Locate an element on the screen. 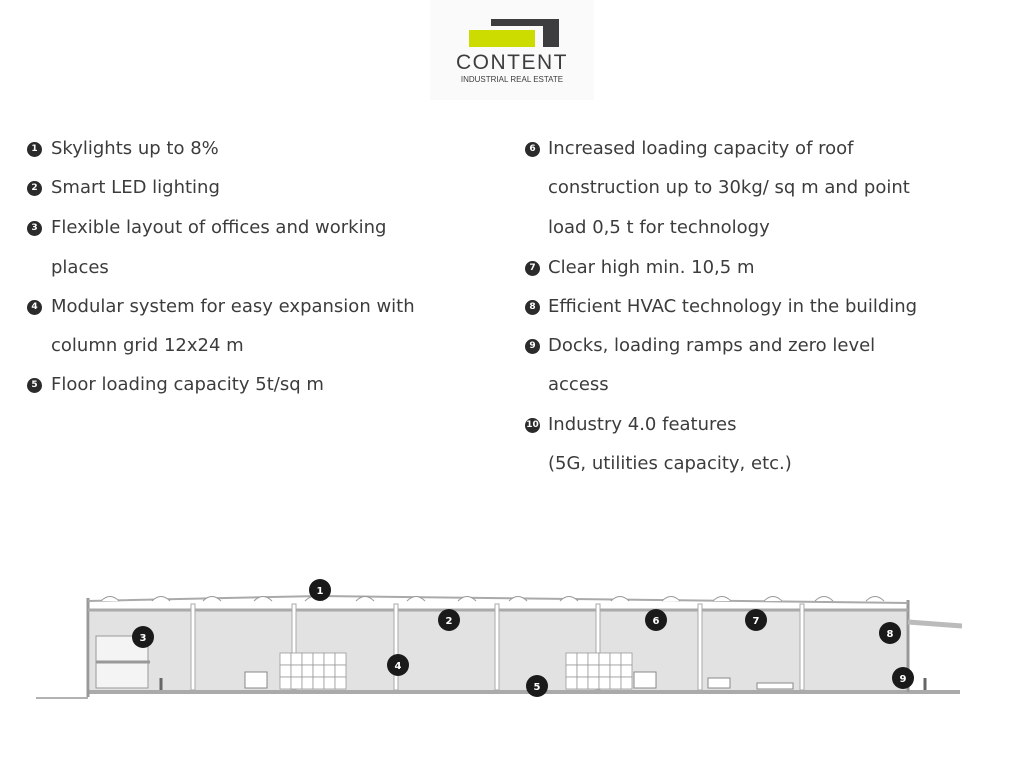 The image size is (1024, 768). diagram-marker-label: 6 is located at coordinates (656, 621).